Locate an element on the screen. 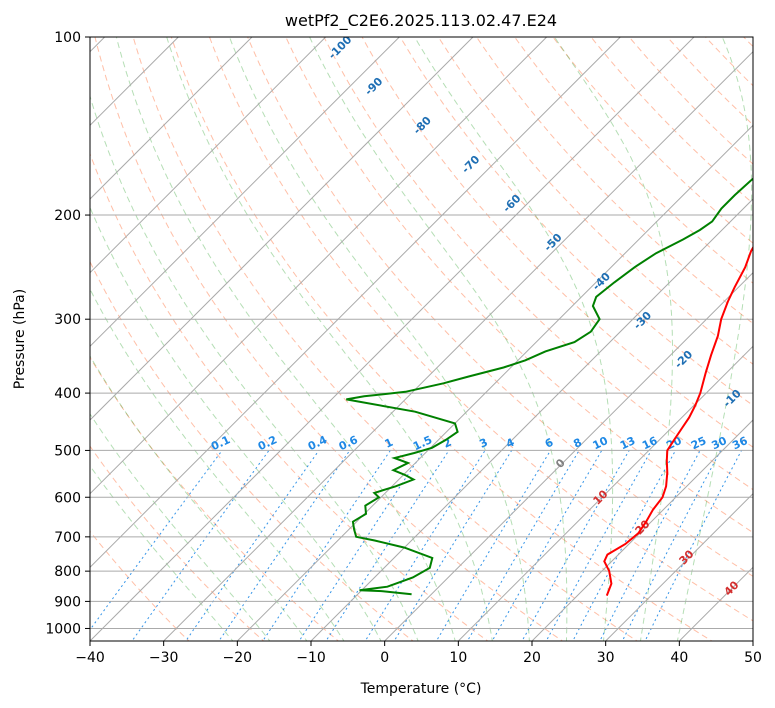 This screenshot has width=775, height=708. x-axis-label: Temperature (°C) is located at coordinates (421, 689).